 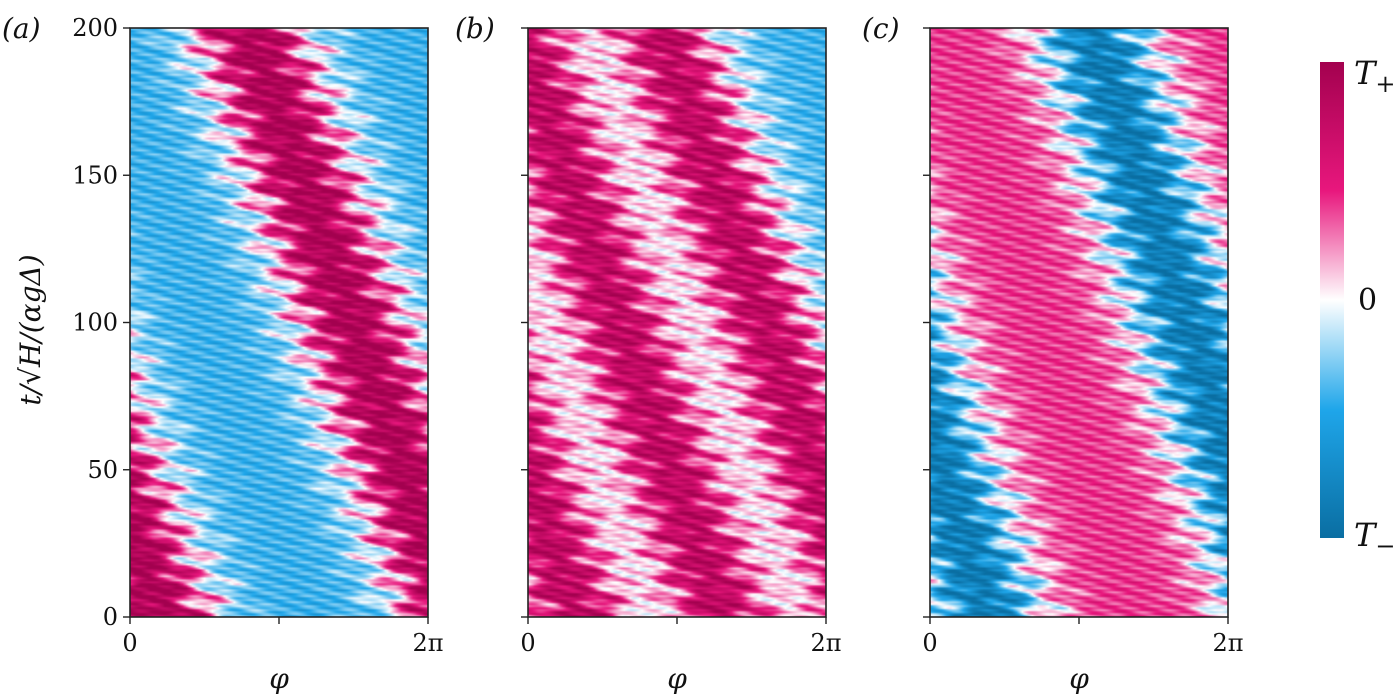 What do you see at coordinates (95, 28) in the screenshot?
I see `y-tick-label: 200` at bounding box center [95, 28].